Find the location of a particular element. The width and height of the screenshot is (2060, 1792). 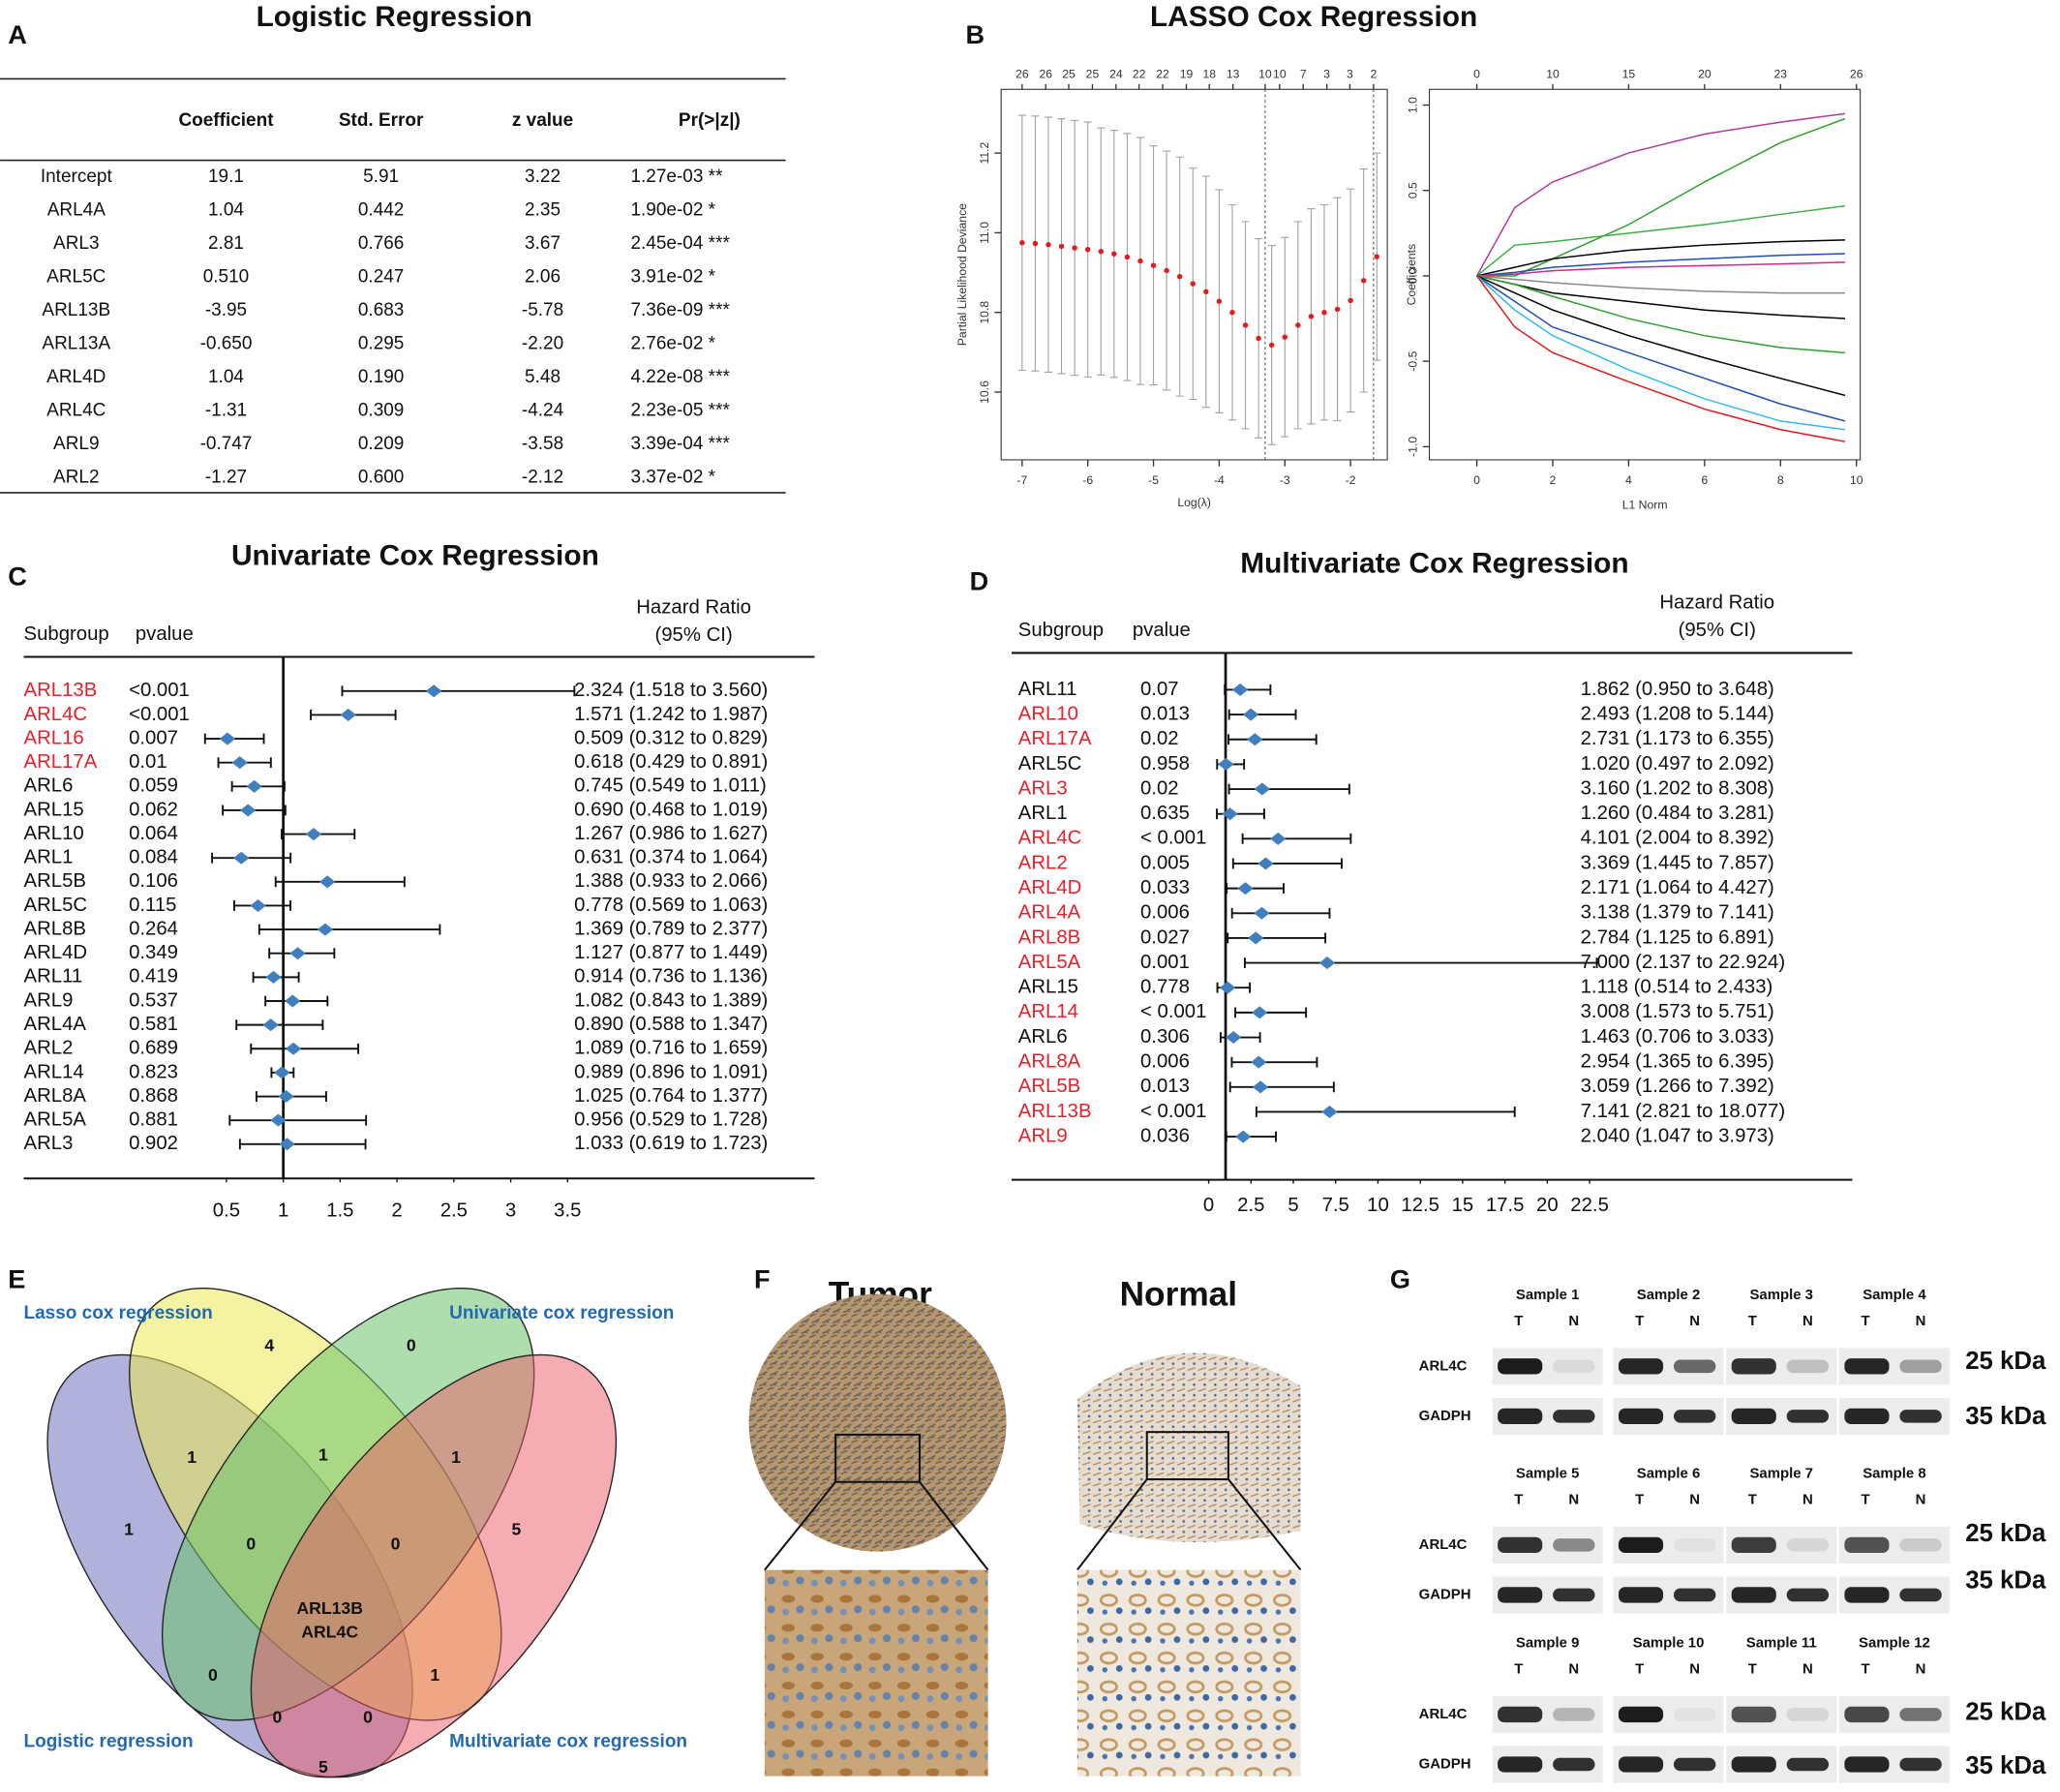

x-tick-label: 2 is located at coordinates (1553, 480).